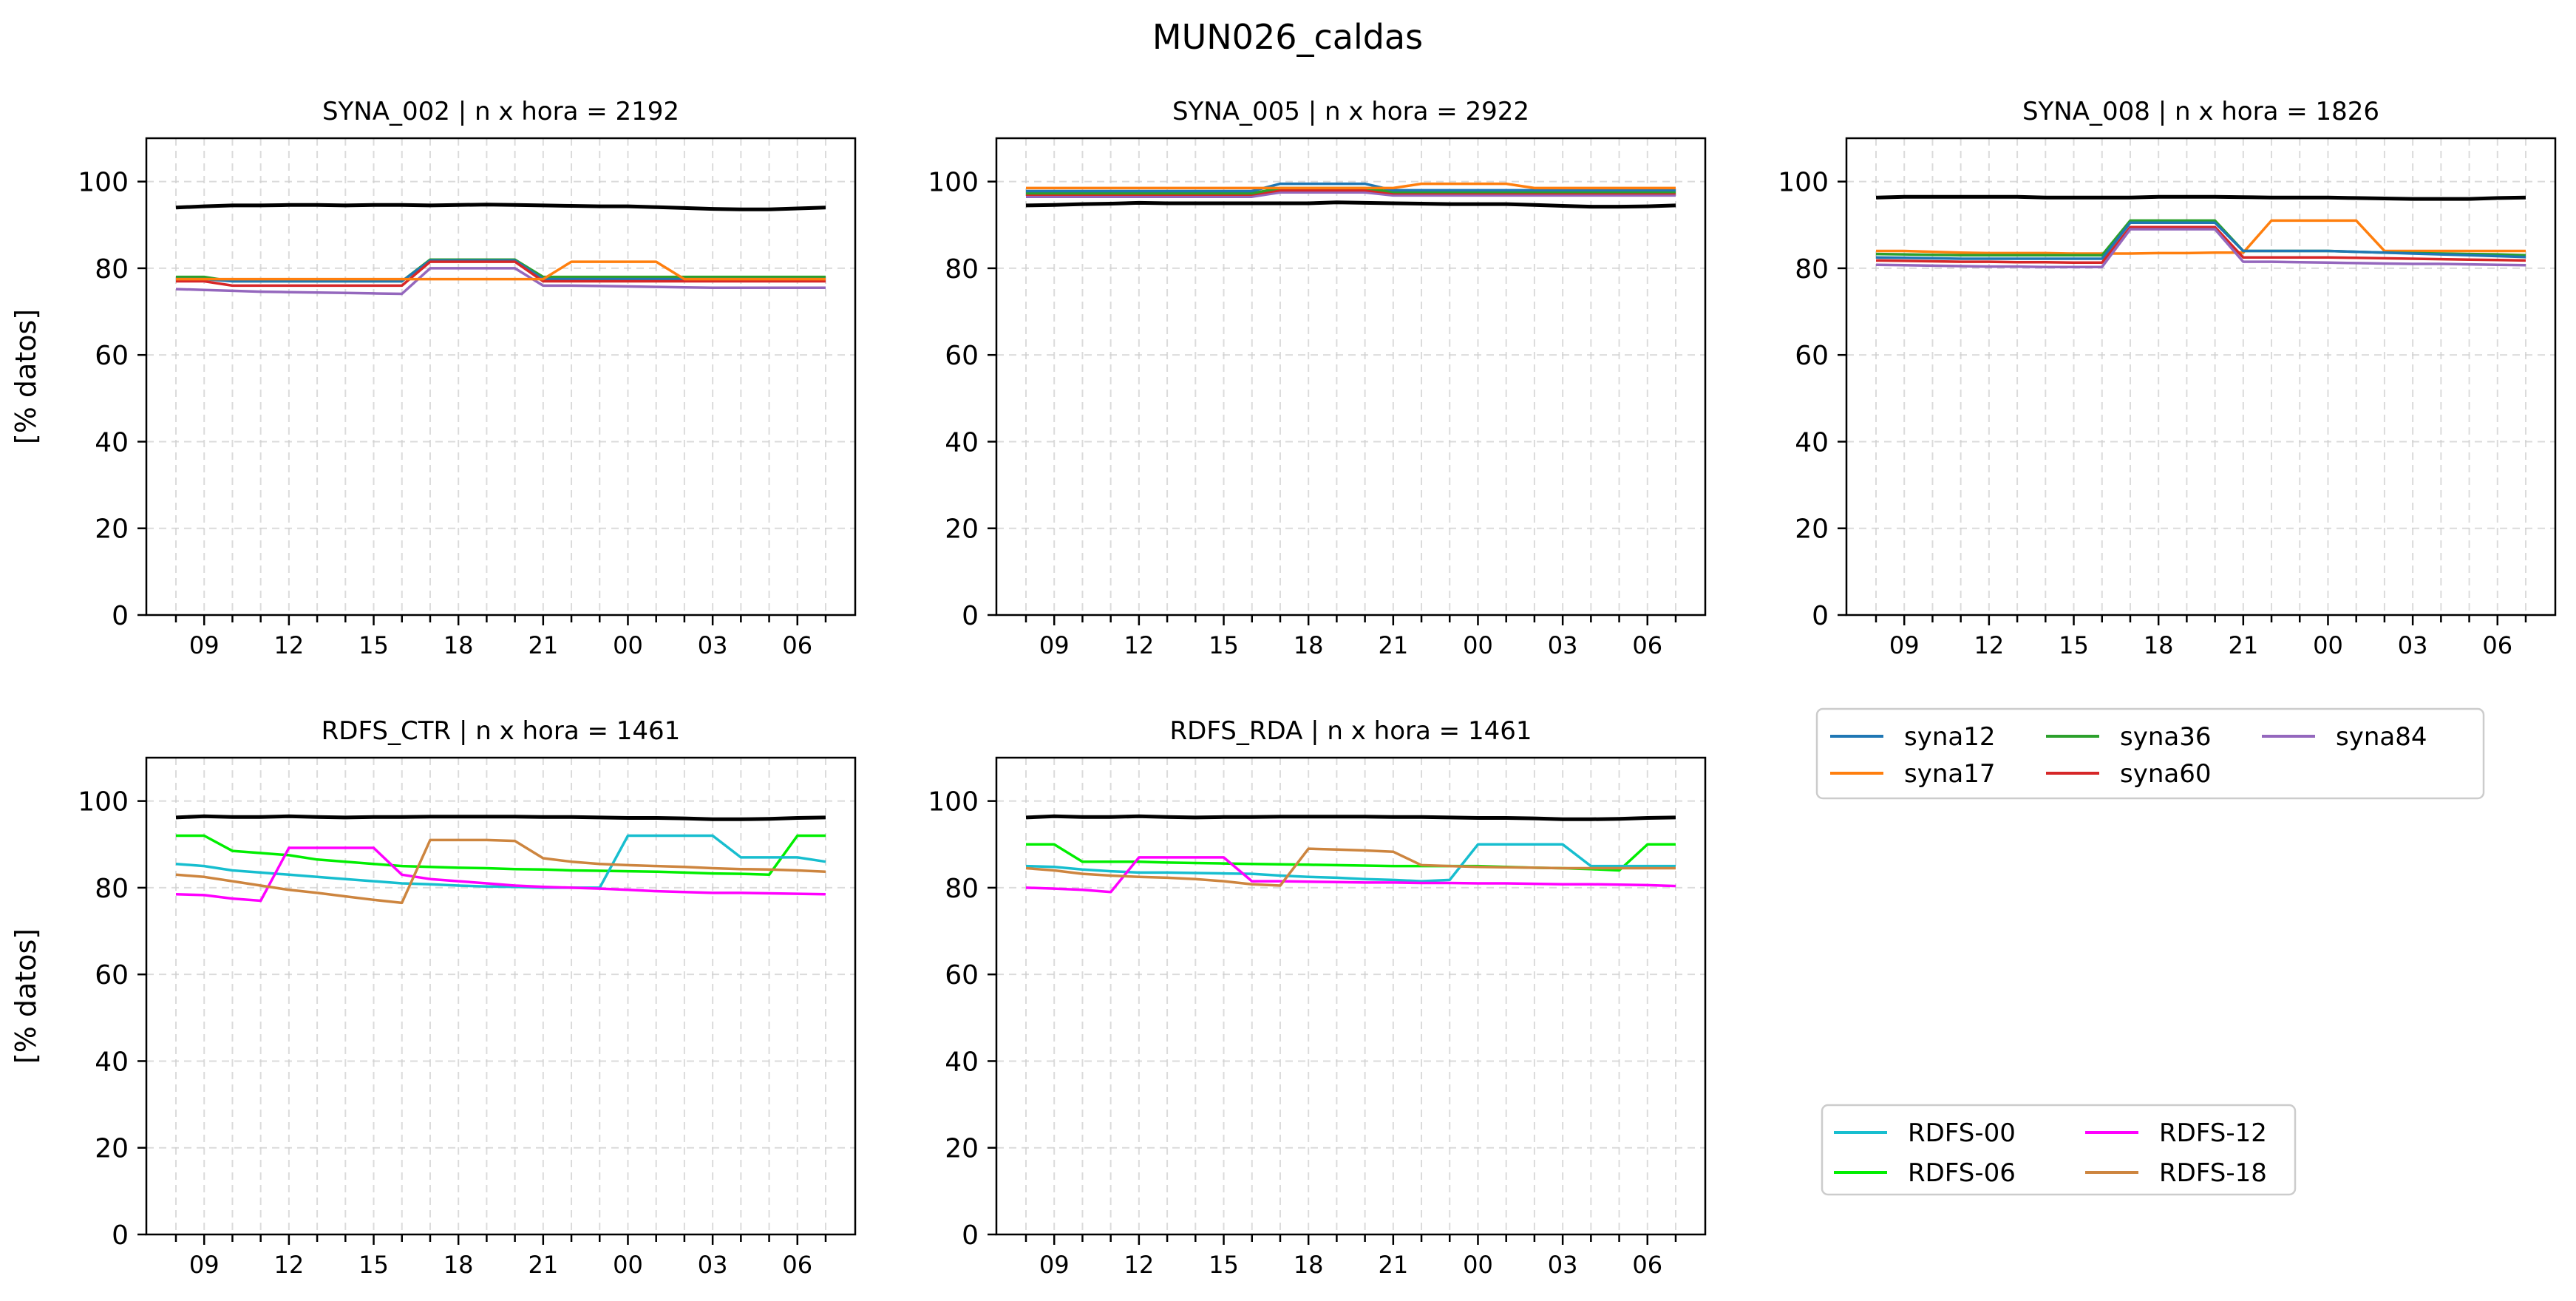 This screenshot has height=1301, width=2576. Describe the element at coordinates (2165, 774) in the screenshot. I see `legend-label: syna60` at that location.